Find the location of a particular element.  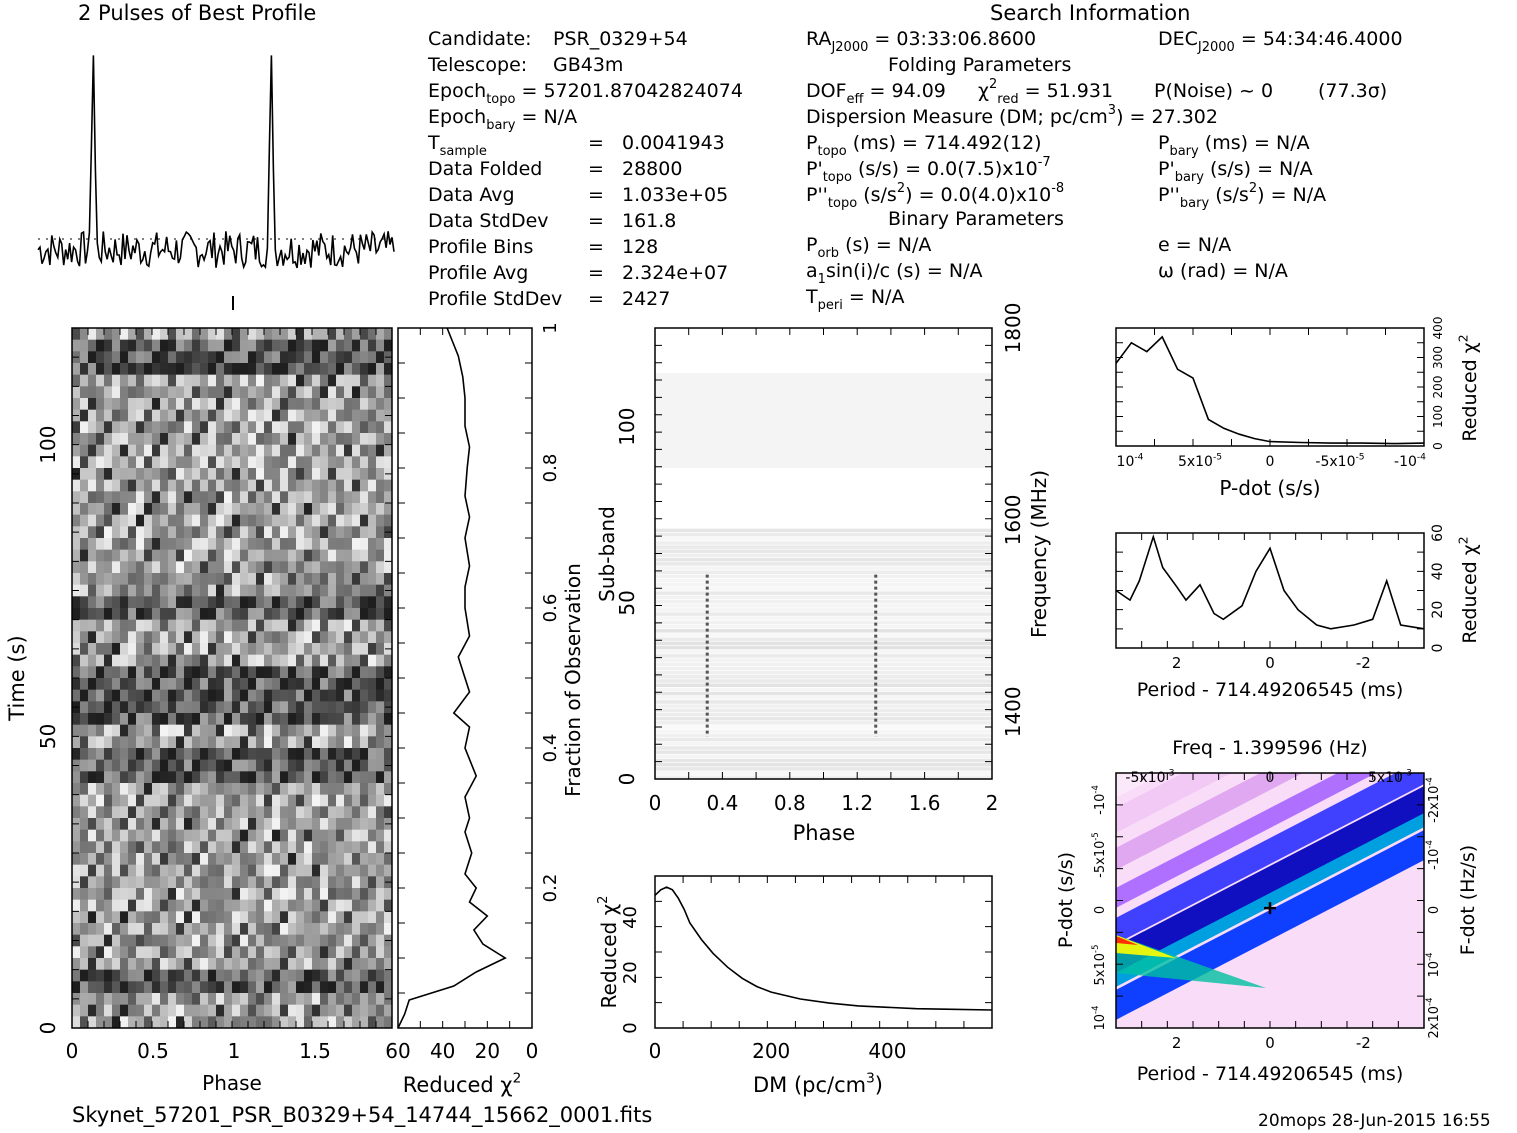

dm-line is located at coordinates (823, 948).